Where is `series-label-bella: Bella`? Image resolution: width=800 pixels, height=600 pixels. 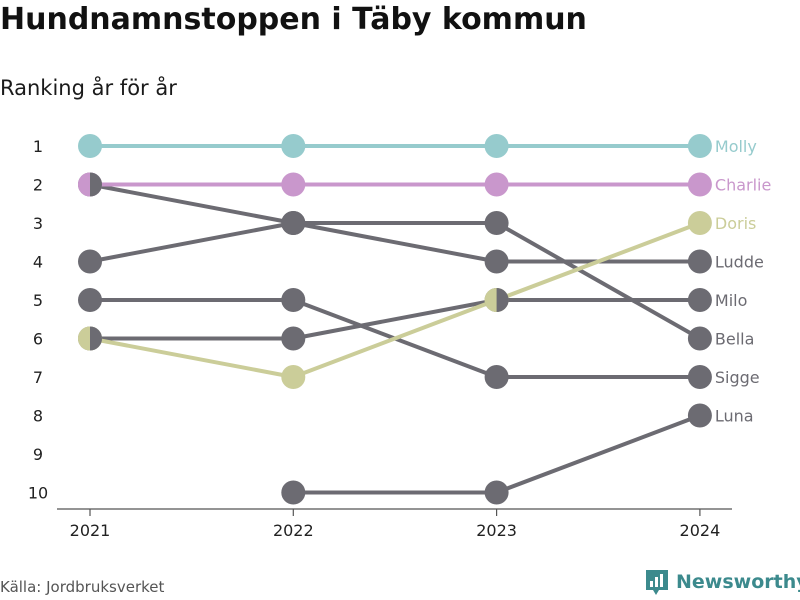 series-label-bella: Bella is located at coordinates (735, 339).